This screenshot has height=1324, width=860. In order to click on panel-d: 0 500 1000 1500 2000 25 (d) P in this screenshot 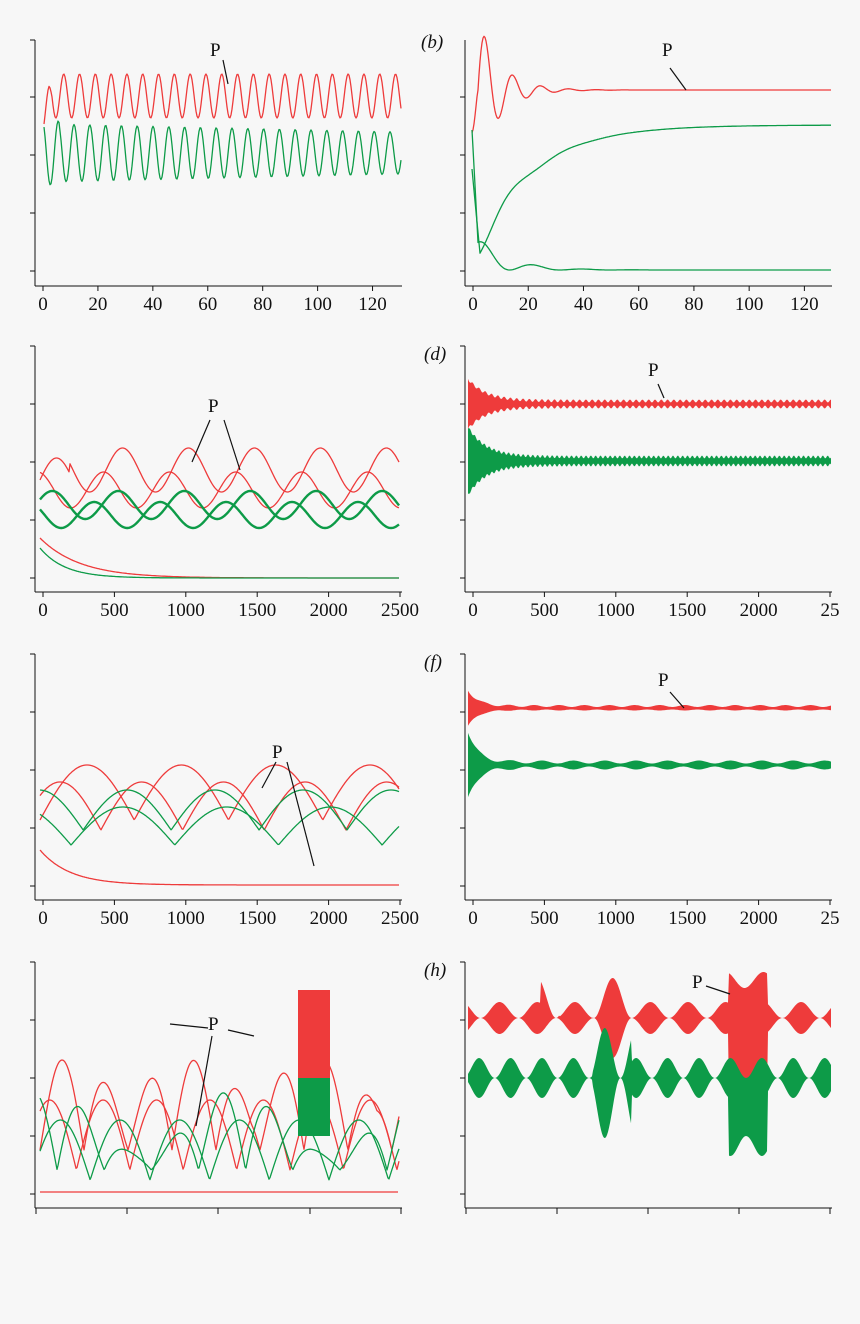, I will do `click(632, 482)`.